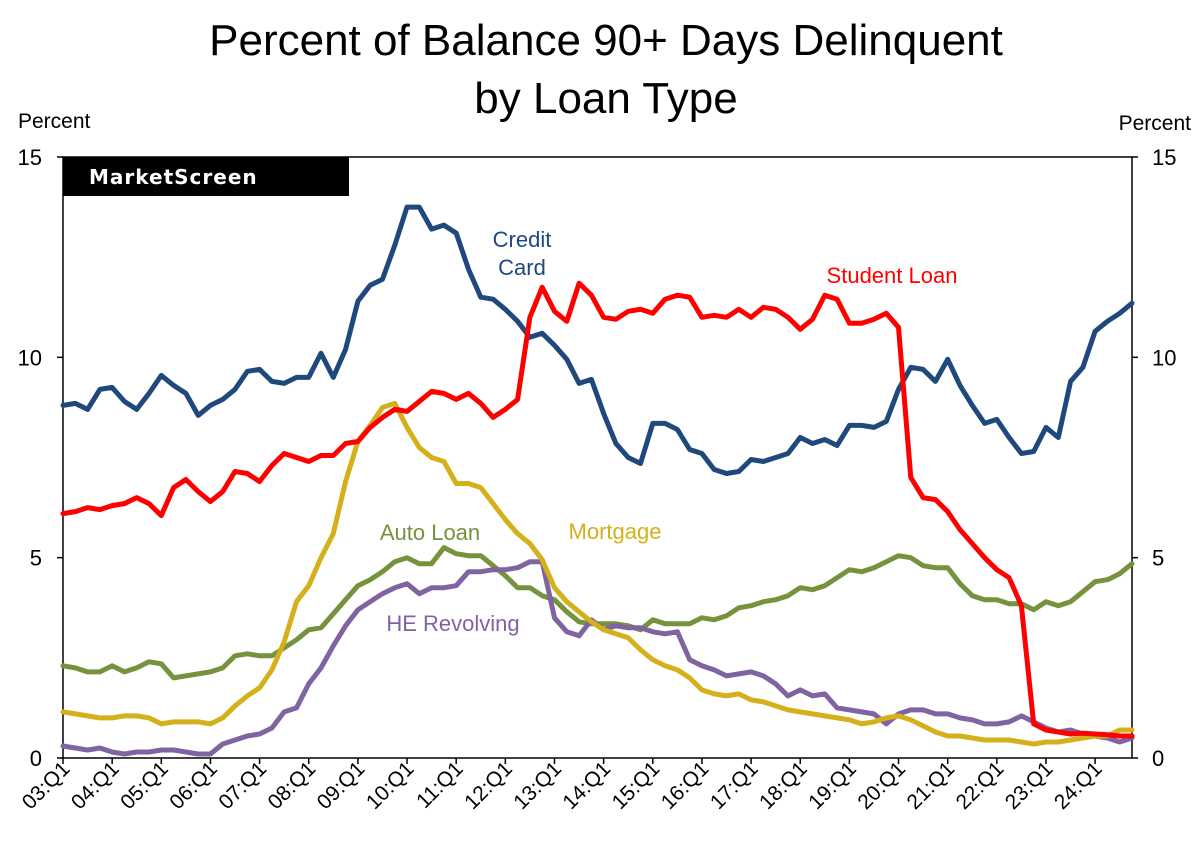 This screenshot has height=845, width=1200. I want to click on x-tick-label: 10:Q1, so click(390, 785).